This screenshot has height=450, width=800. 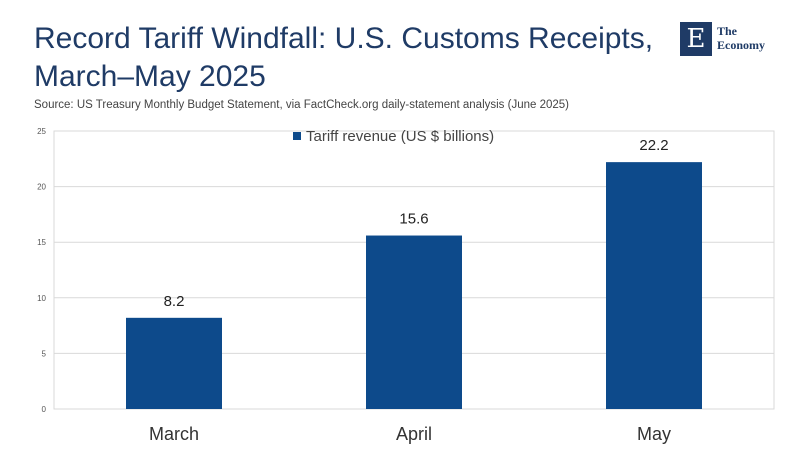 I want to click on x-tick-label: April, so click(x=414, y=434).